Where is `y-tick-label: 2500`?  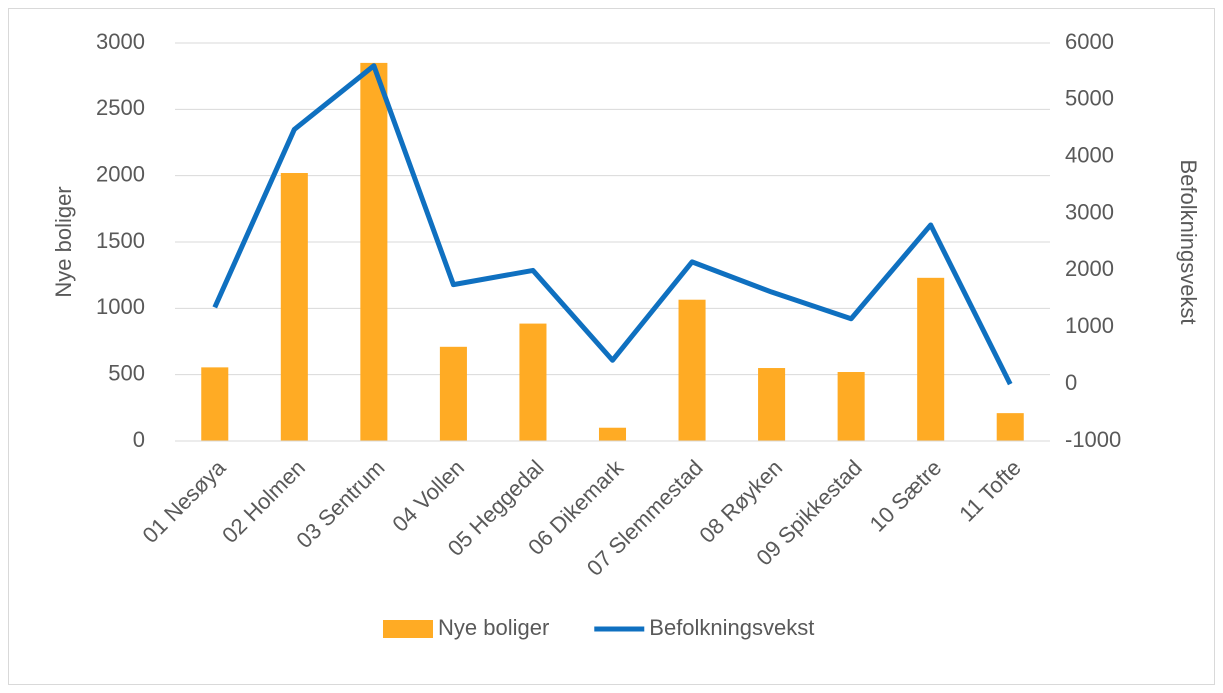
y-tick-label: 2500 is located at coordinates (120, 107).